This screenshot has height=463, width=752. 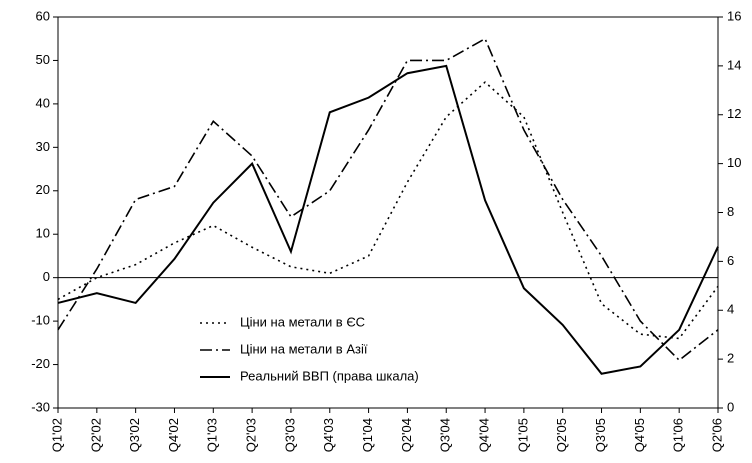 What do you see at coordinates (734, 15) in the screenshot?
I see `y2-tick-label: 16` at bounding box center [734, 15].